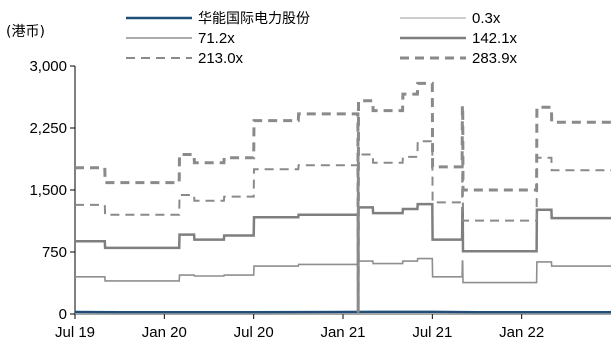 The image size is (611, 345). What do you see at coordinates (63, 314) in the screenshot?
I see `y-tick-label: 0` at bounding box center [63, 314].